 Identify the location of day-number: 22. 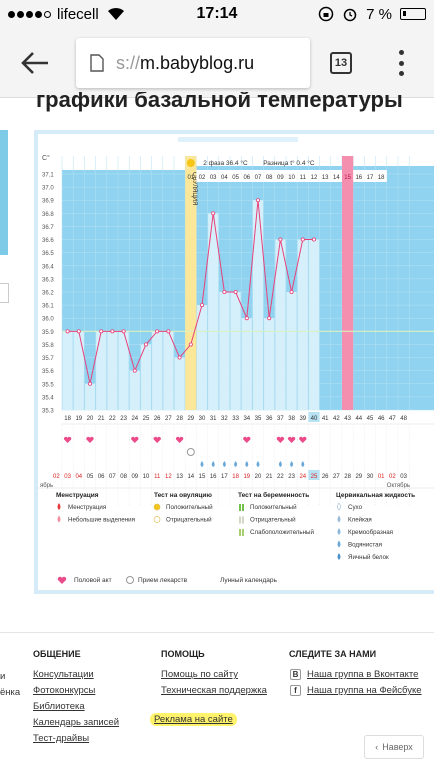
(112, 419).